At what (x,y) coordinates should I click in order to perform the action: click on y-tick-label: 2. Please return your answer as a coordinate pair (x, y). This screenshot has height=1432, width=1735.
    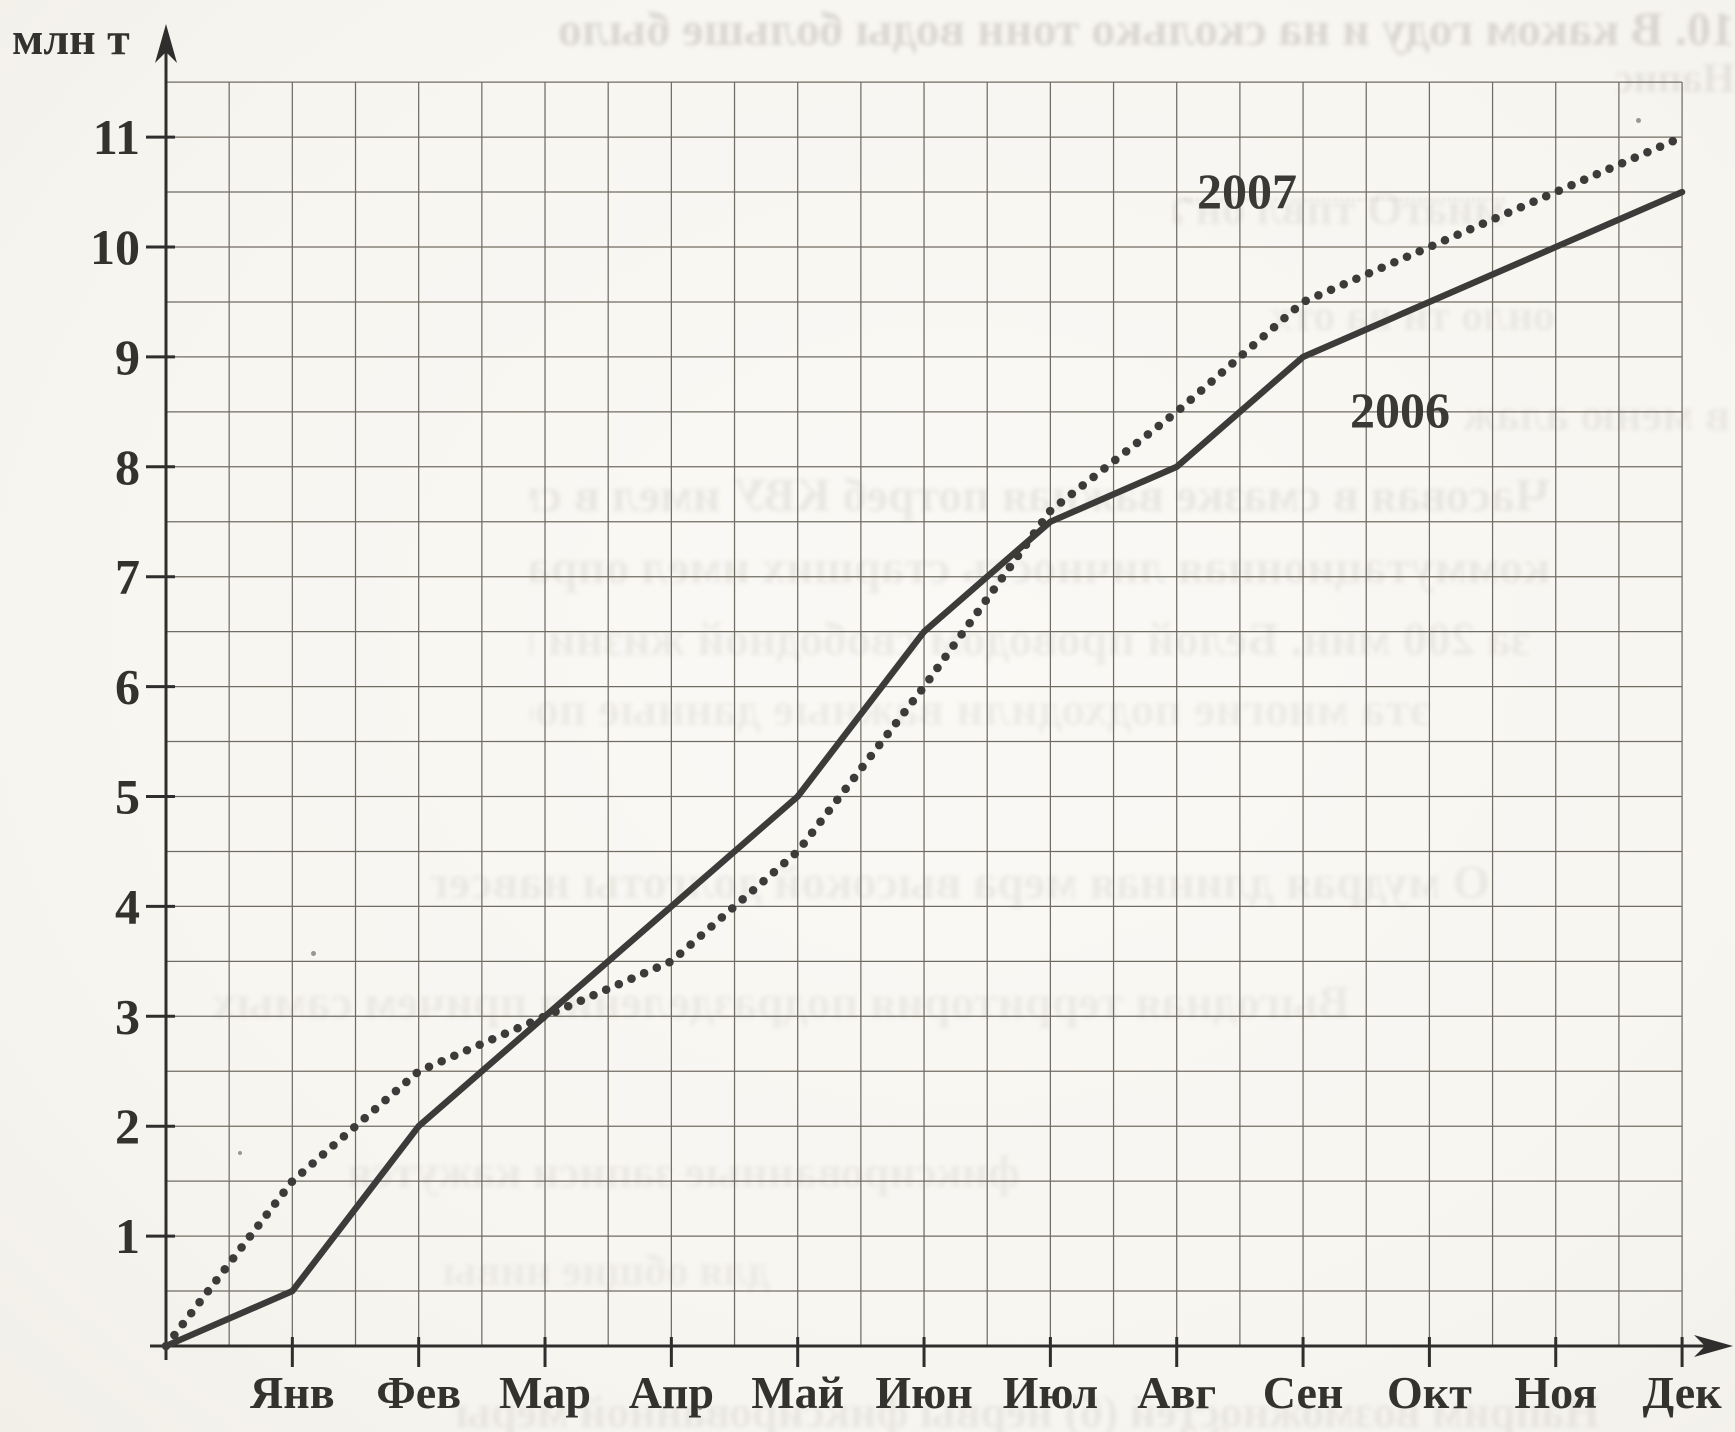
    Looking at the image, I should click on (127, 1126).